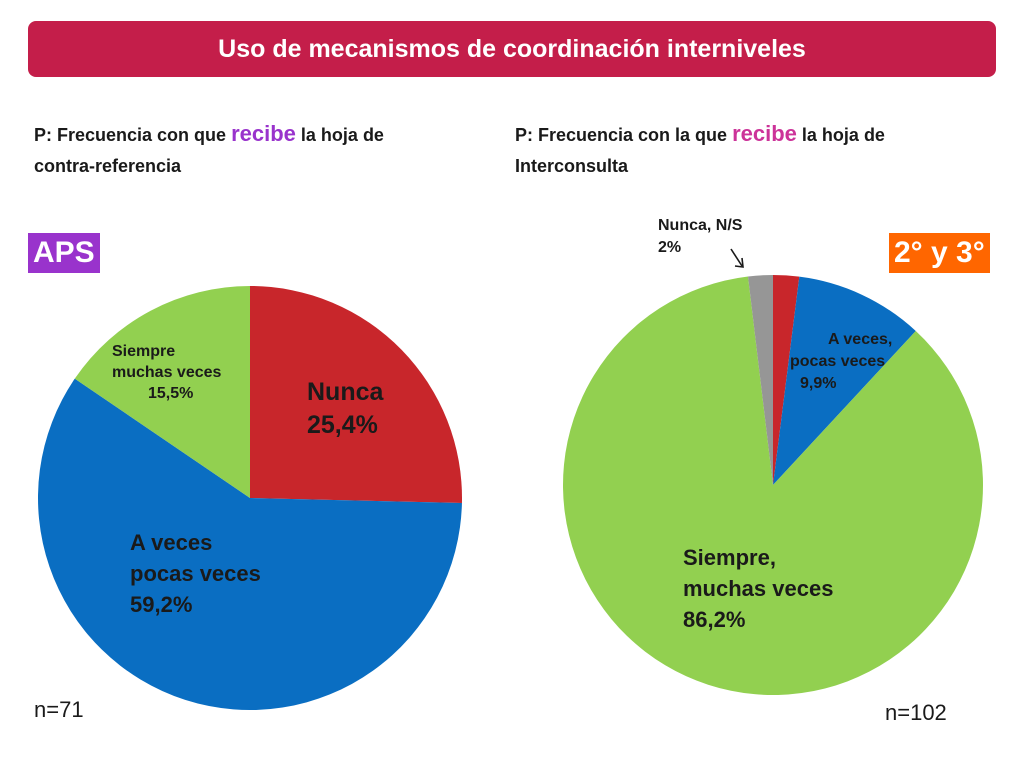  What do you see at coordinates (758, 588) in the screenshot?
I see `pie-right-label-2: Siempre, muchas veces 86,2%` at bounding box center [758, 588].